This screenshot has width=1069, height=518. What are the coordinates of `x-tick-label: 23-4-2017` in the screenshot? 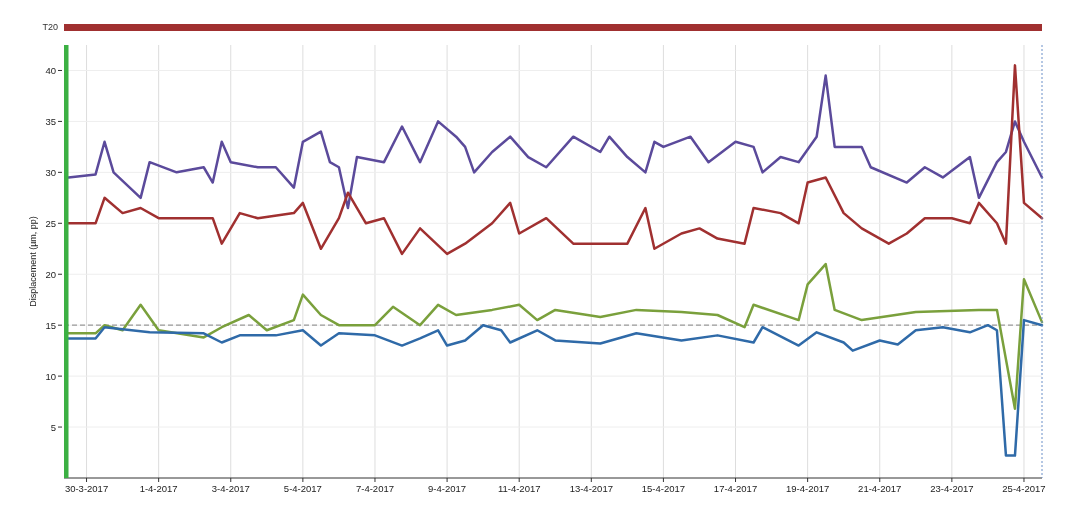 It's located at (952, 488).